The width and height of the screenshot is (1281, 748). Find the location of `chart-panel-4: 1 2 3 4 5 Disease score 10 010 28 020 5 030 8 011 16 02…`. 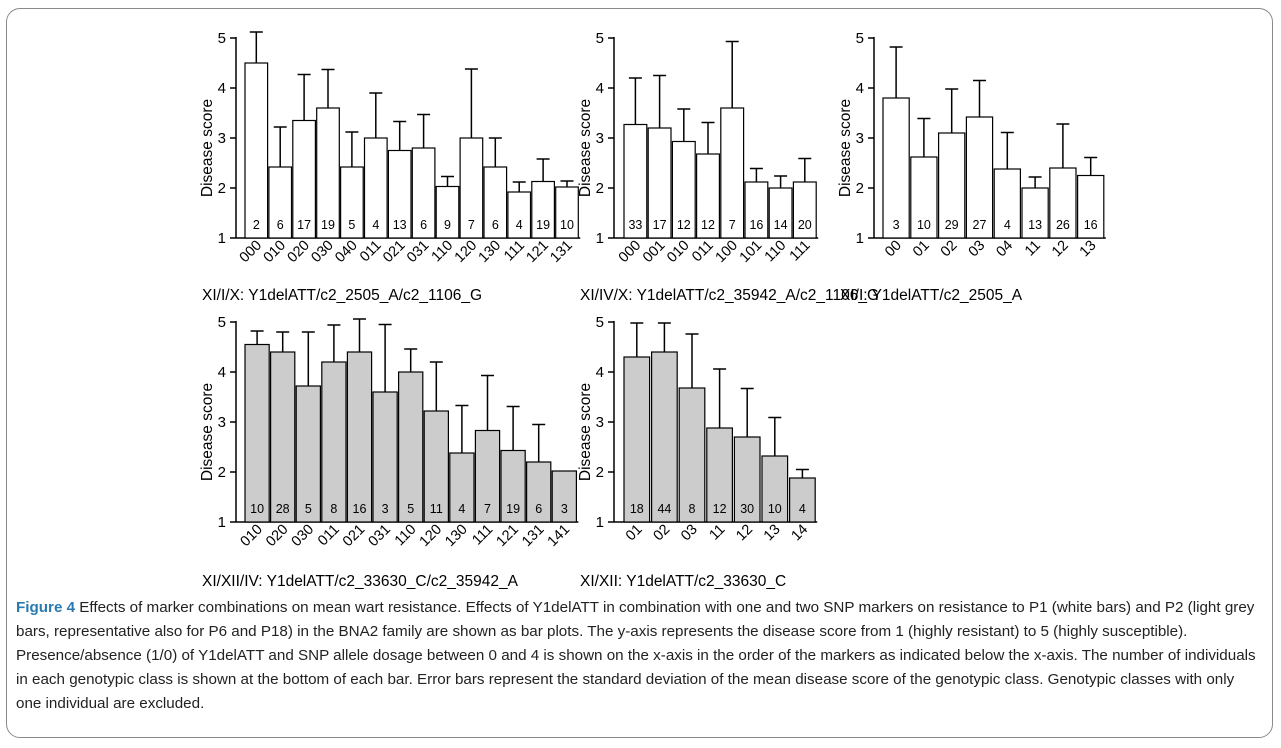

chart-panel-4: 1 2 3 4 5 Disease score 10 010 28 020 5 030 8 011 16 02… is located at coordinates (396, 451).